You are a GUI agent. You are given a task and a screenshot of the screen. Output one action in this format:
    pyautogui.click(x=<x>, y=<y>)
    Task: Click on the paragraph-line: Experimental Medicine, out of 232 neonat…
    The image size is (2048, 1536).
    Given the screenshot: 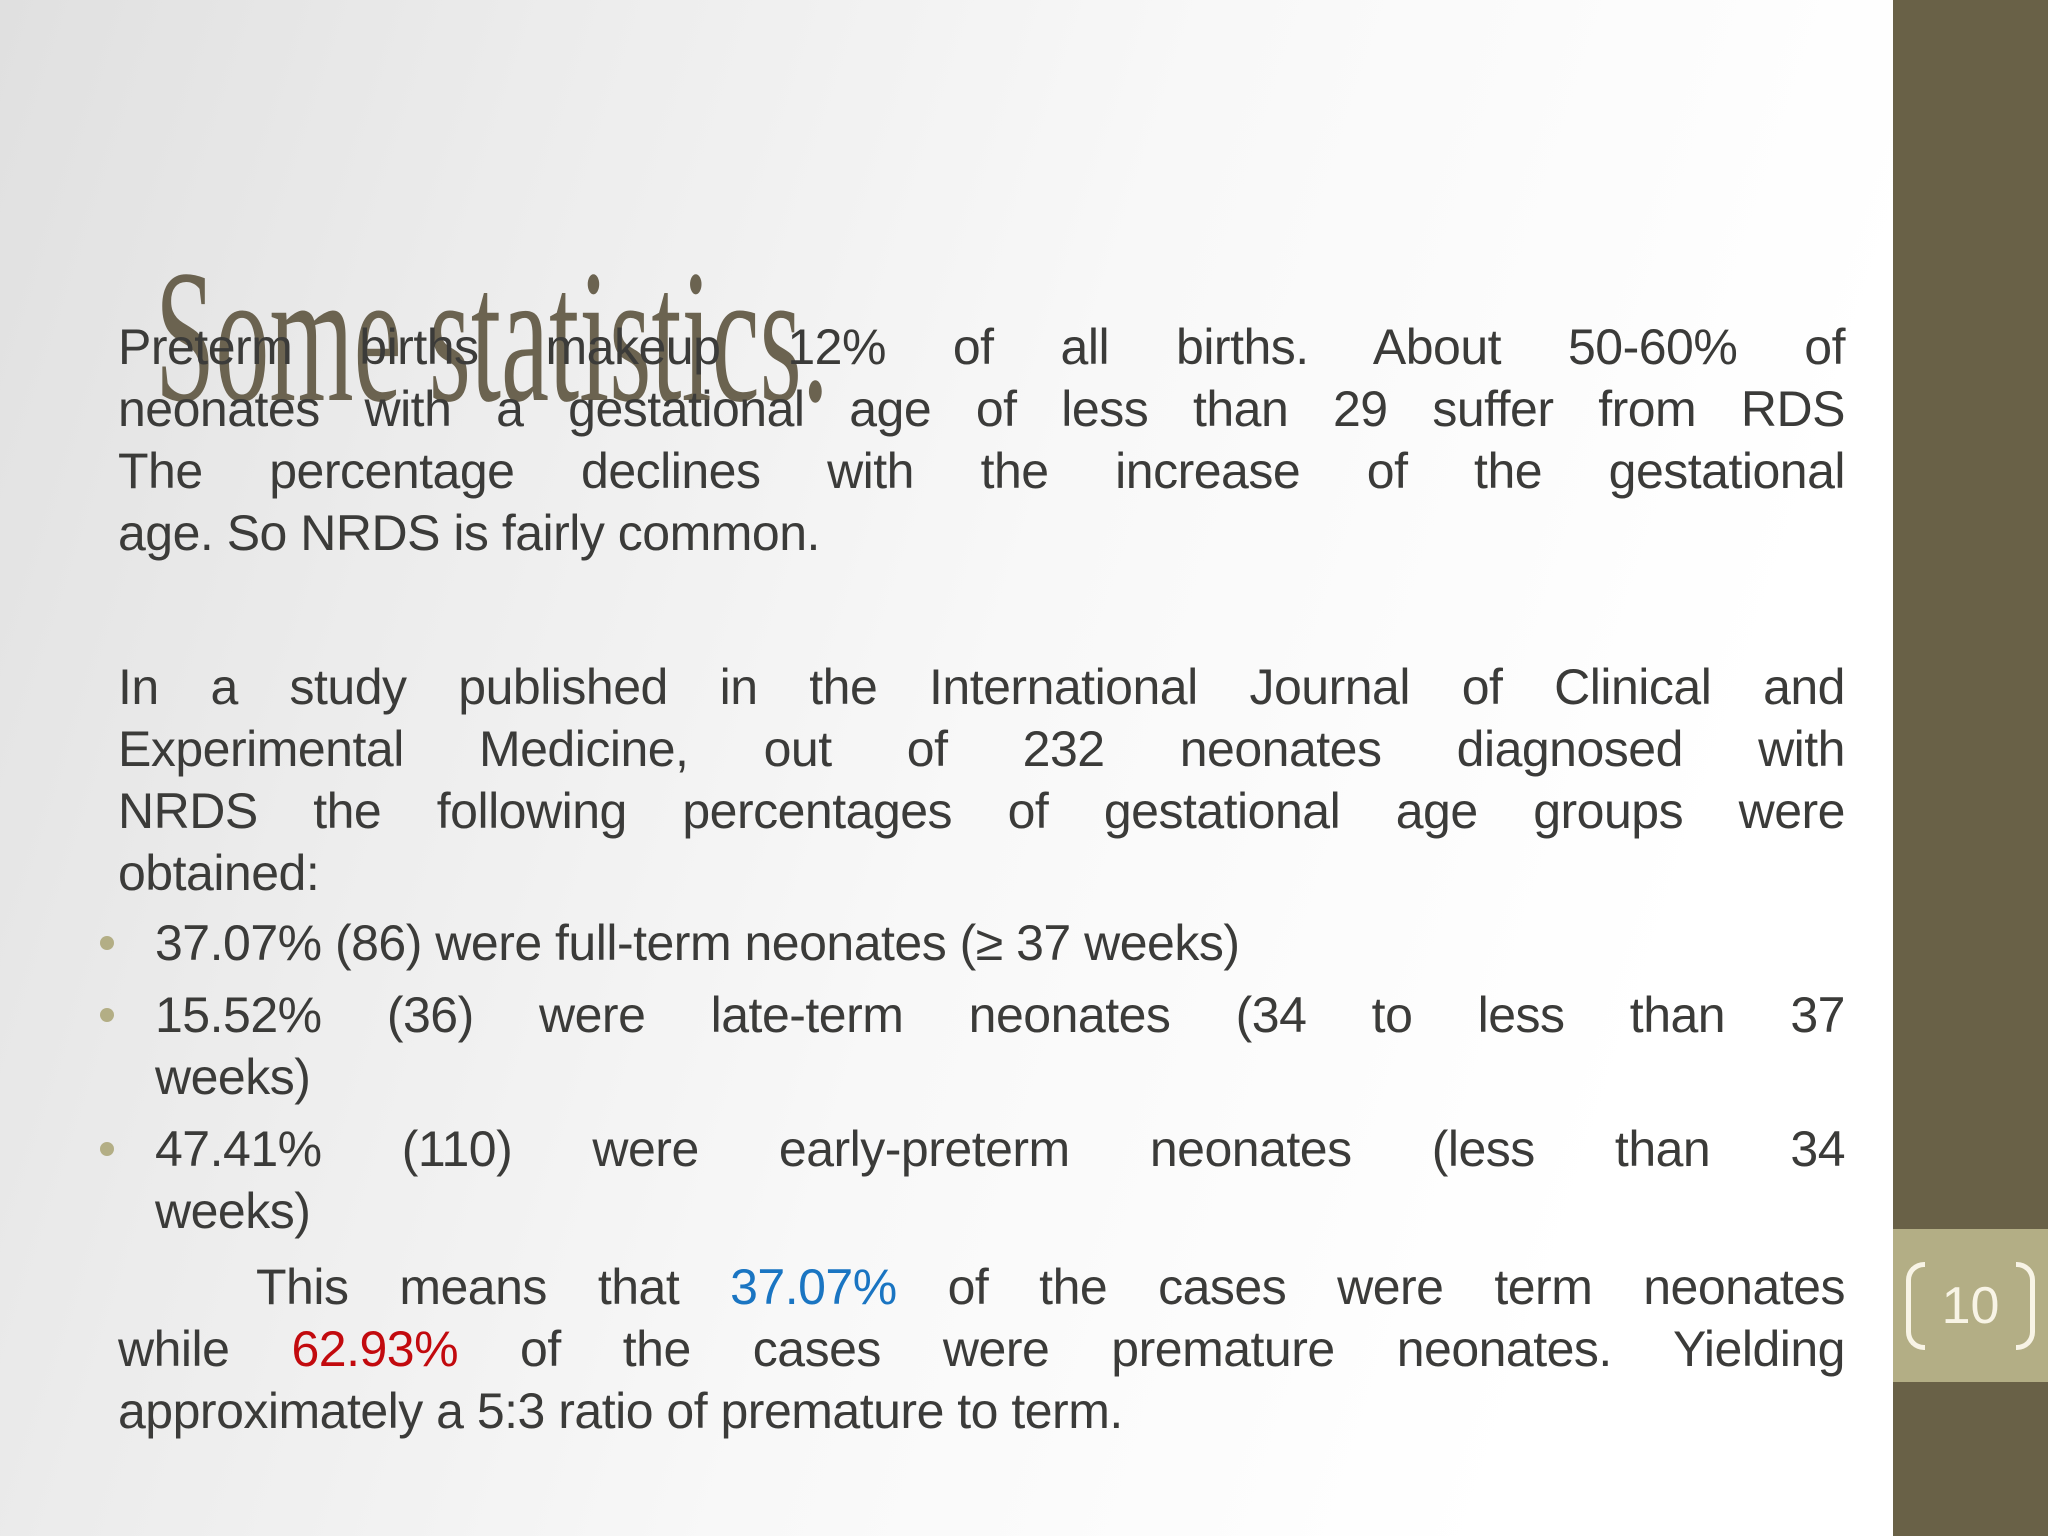 What is the action you would take?
    pyautogui.click(x=982, y=749)
    